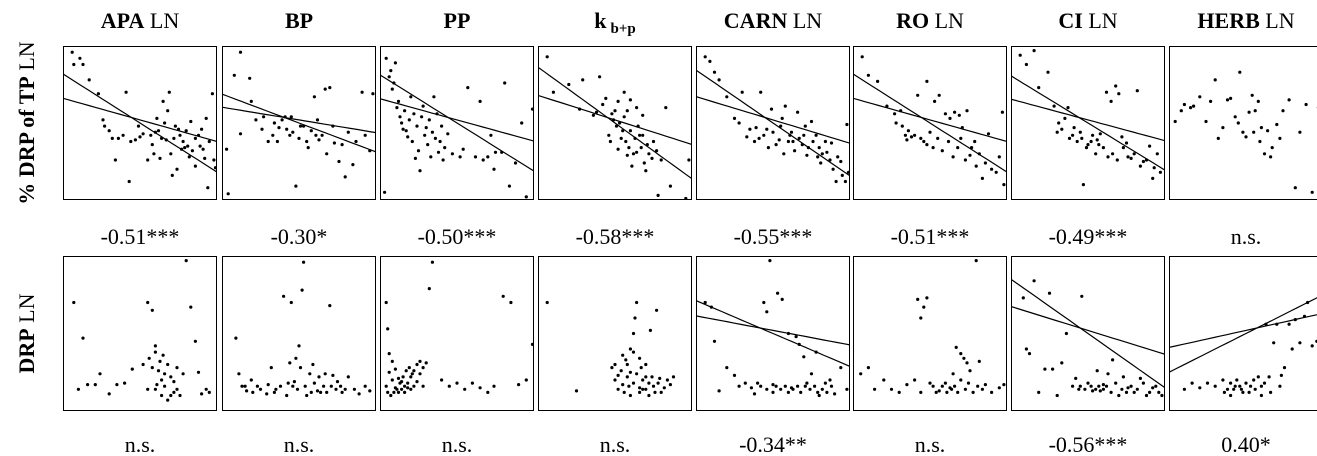 This screenshot has height=456, width=1317. I want to click on correlation-label: -0.51***, so click(930, 236).